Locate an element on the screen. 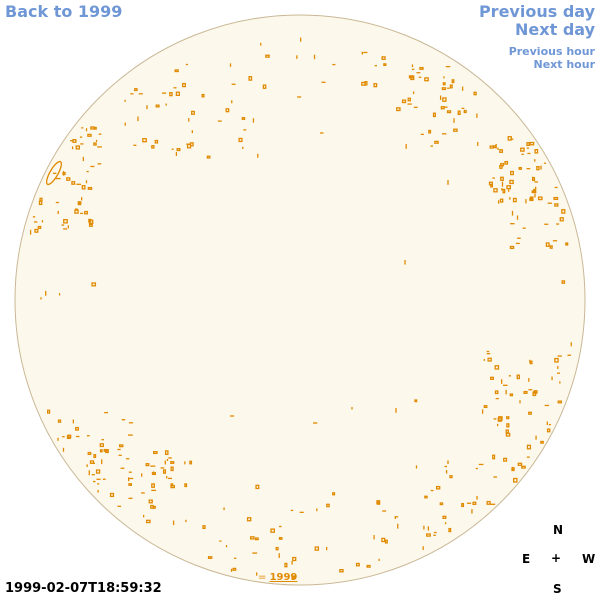  legend-year-link: 1999 is located at coordinates (283, 577).